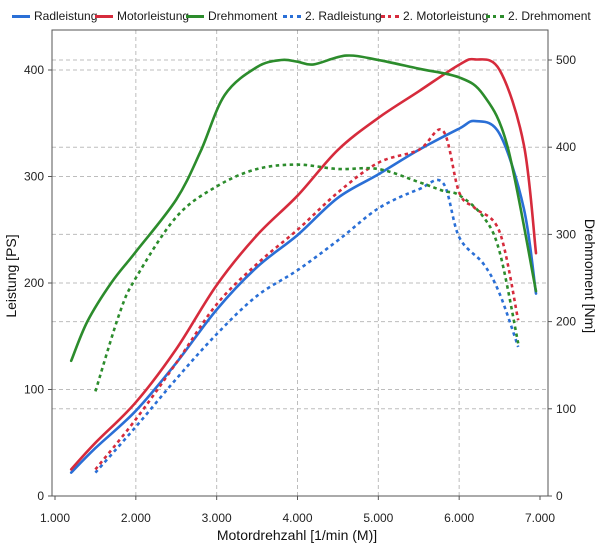 The width and height of the screenshot is (600, 551). I want to click on y-left-tick-label: 0, so click(40, 496).